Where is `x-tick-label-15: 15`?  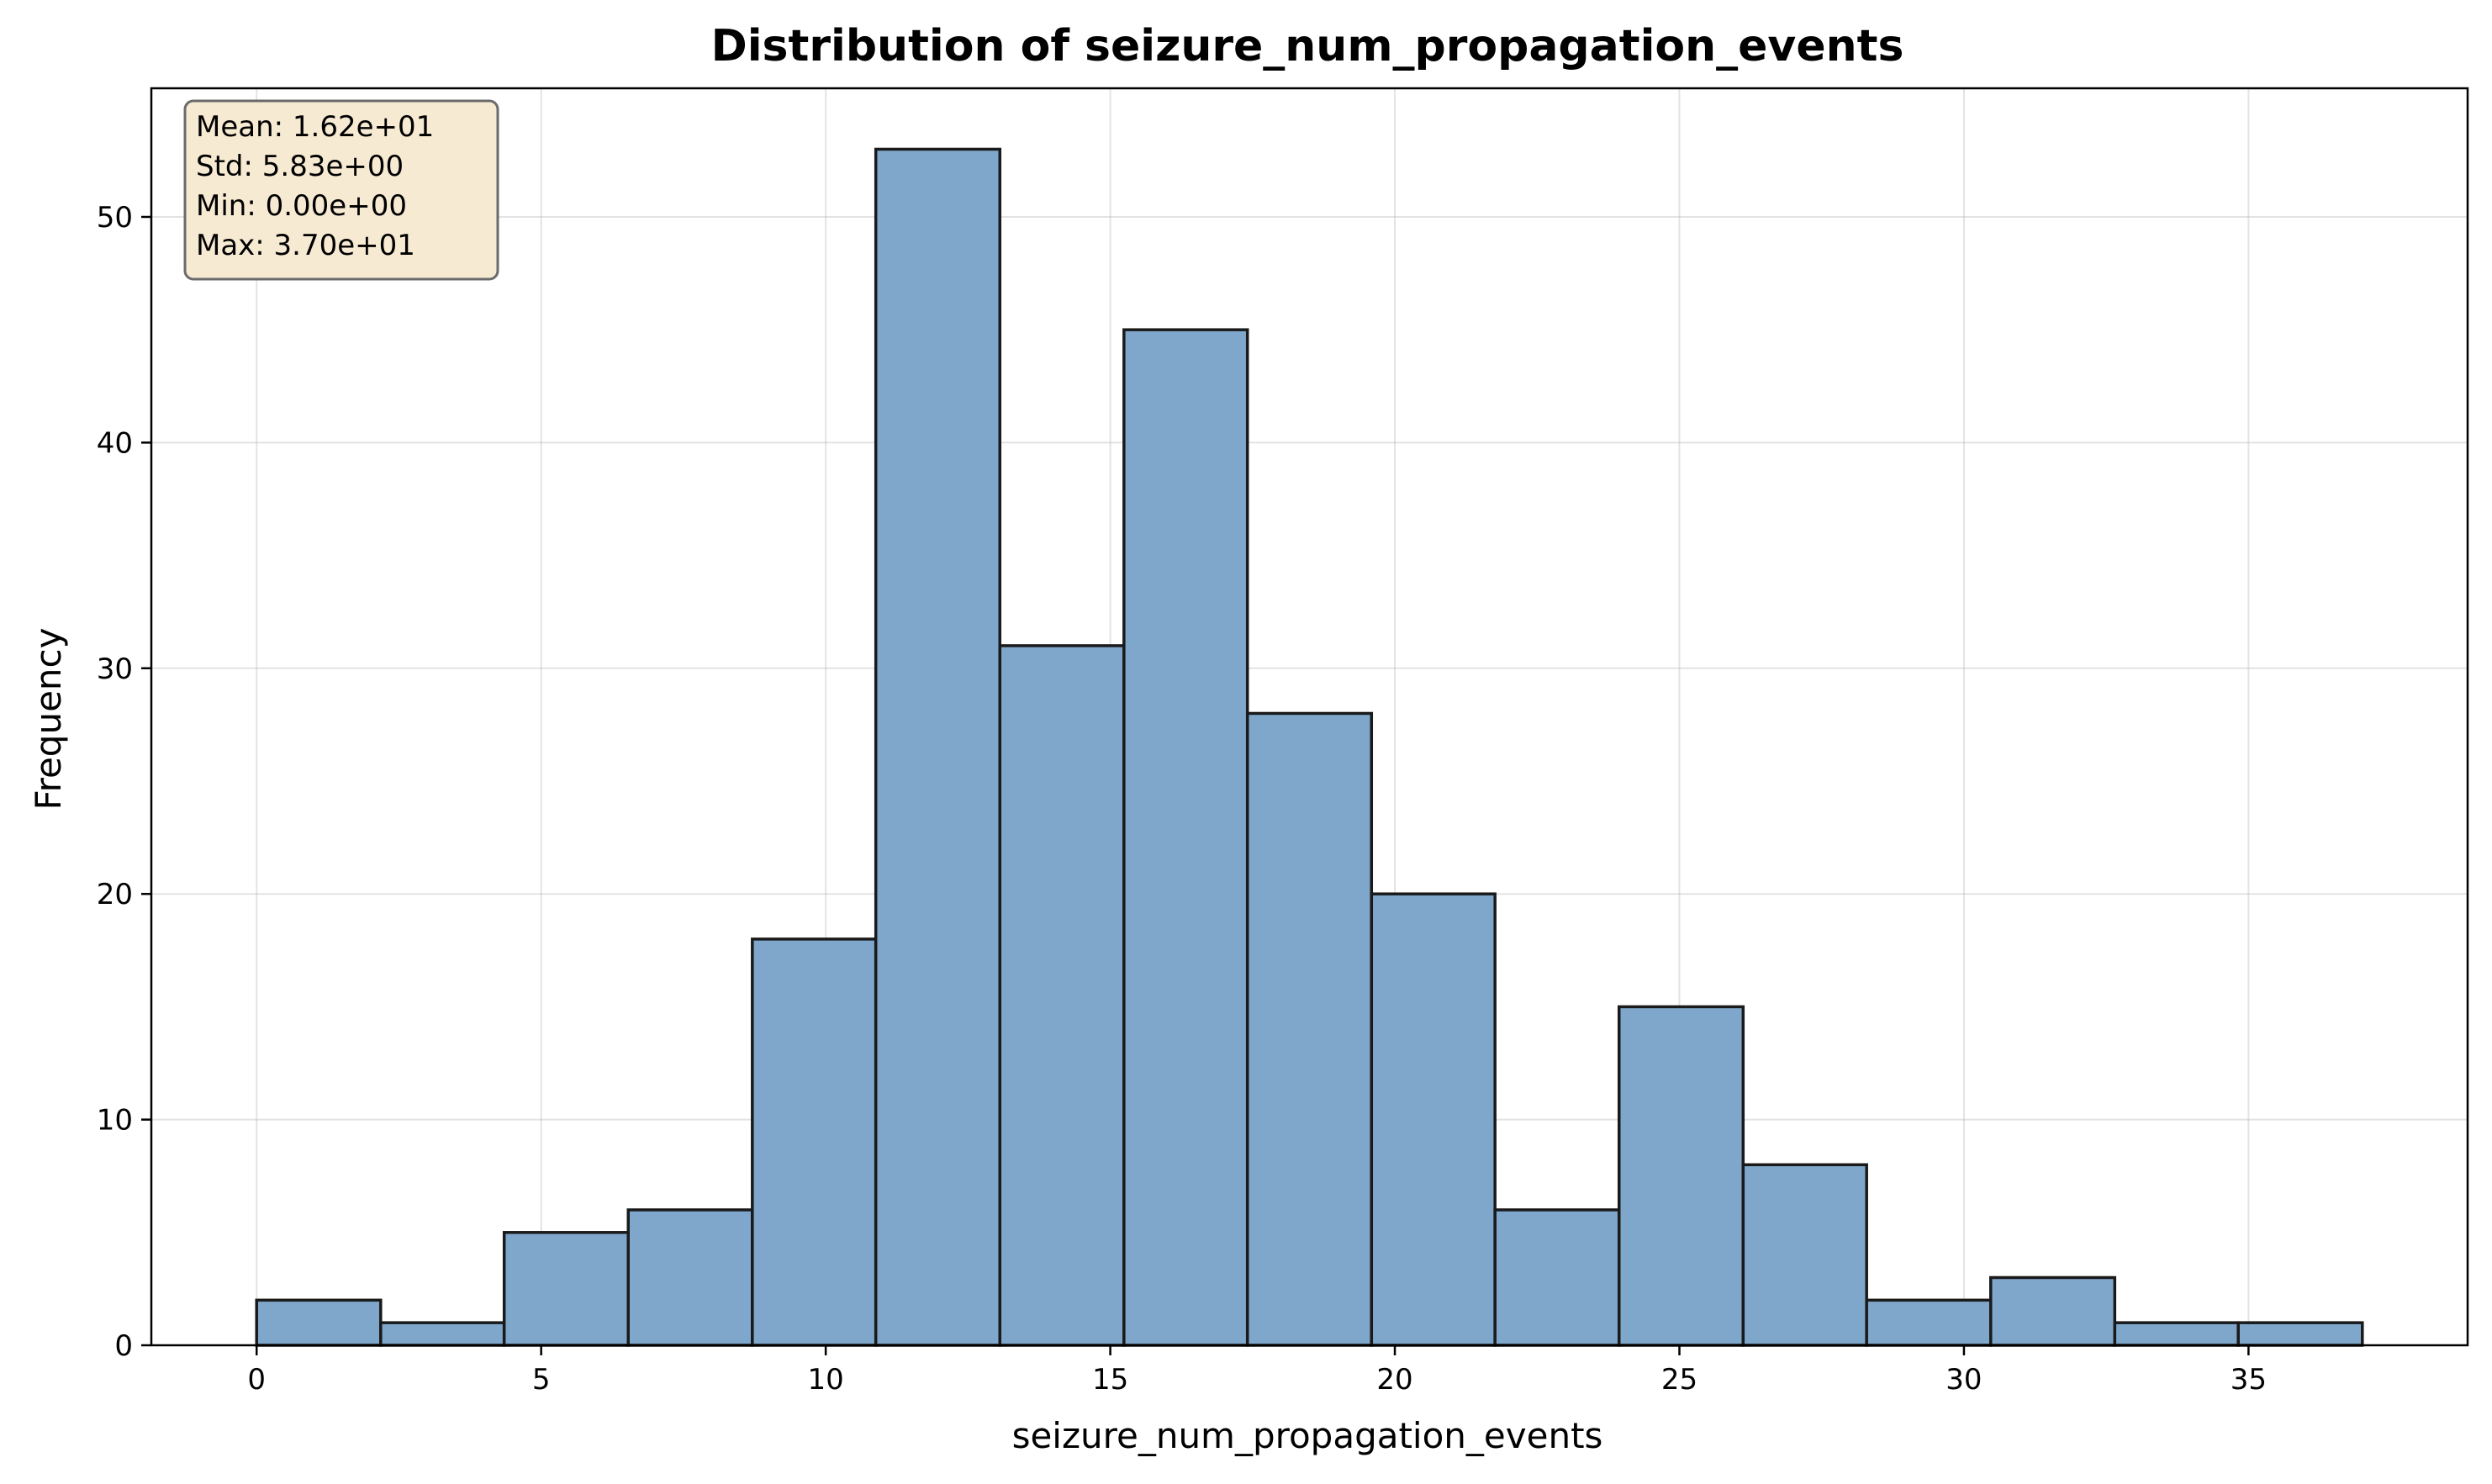 x-tick-label-15: 15 is located at coordinates (1110, 1380).